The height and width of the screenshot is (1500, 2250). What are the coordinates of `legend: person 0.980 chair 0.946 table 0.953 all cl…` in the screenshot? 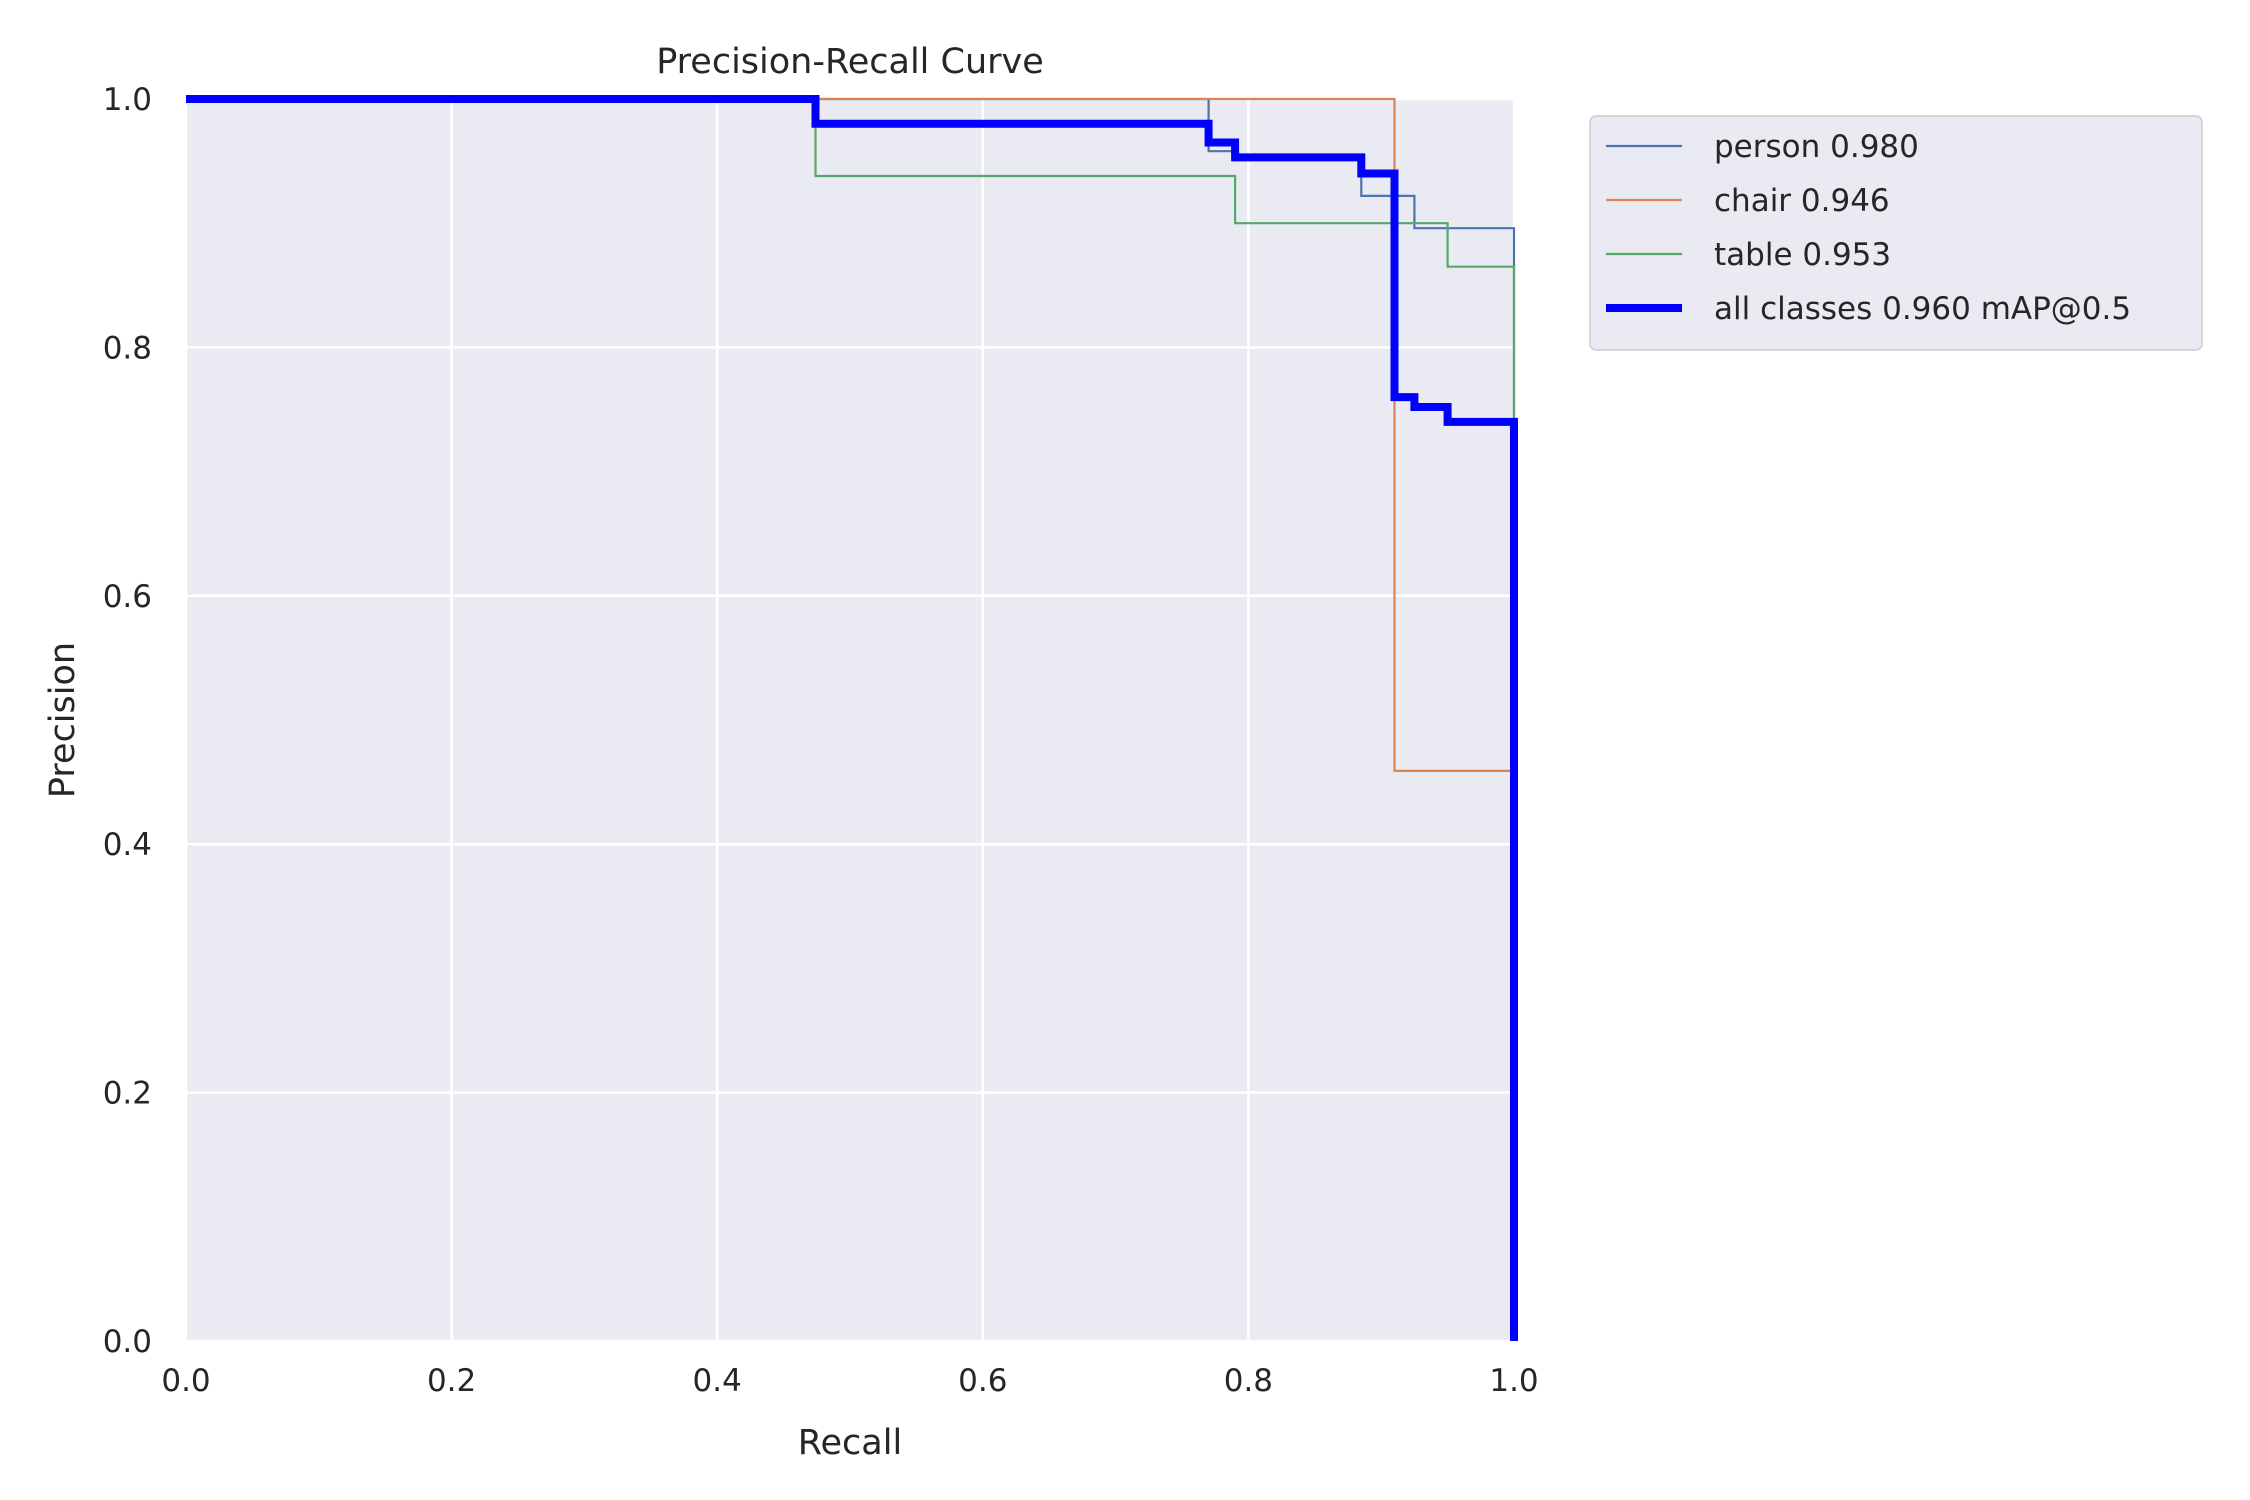 It's located at (1896, 233).